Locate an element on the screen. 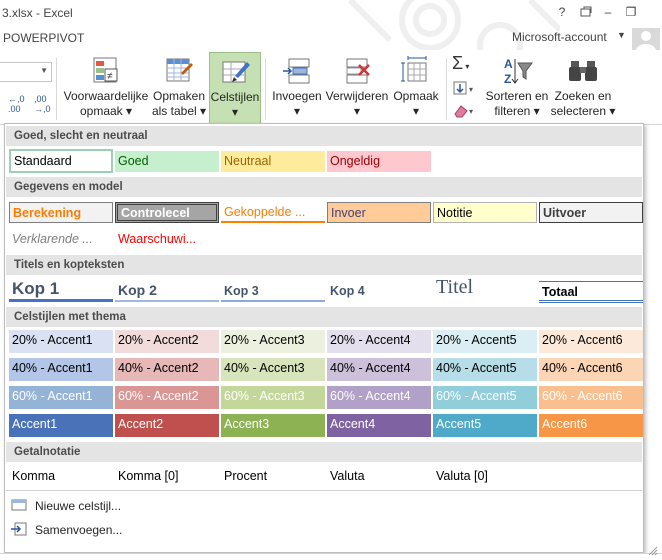 The width and height of the screenshot is (662, 560). account-dropdown-icon: ▼ is located at coordinates (621, 35).